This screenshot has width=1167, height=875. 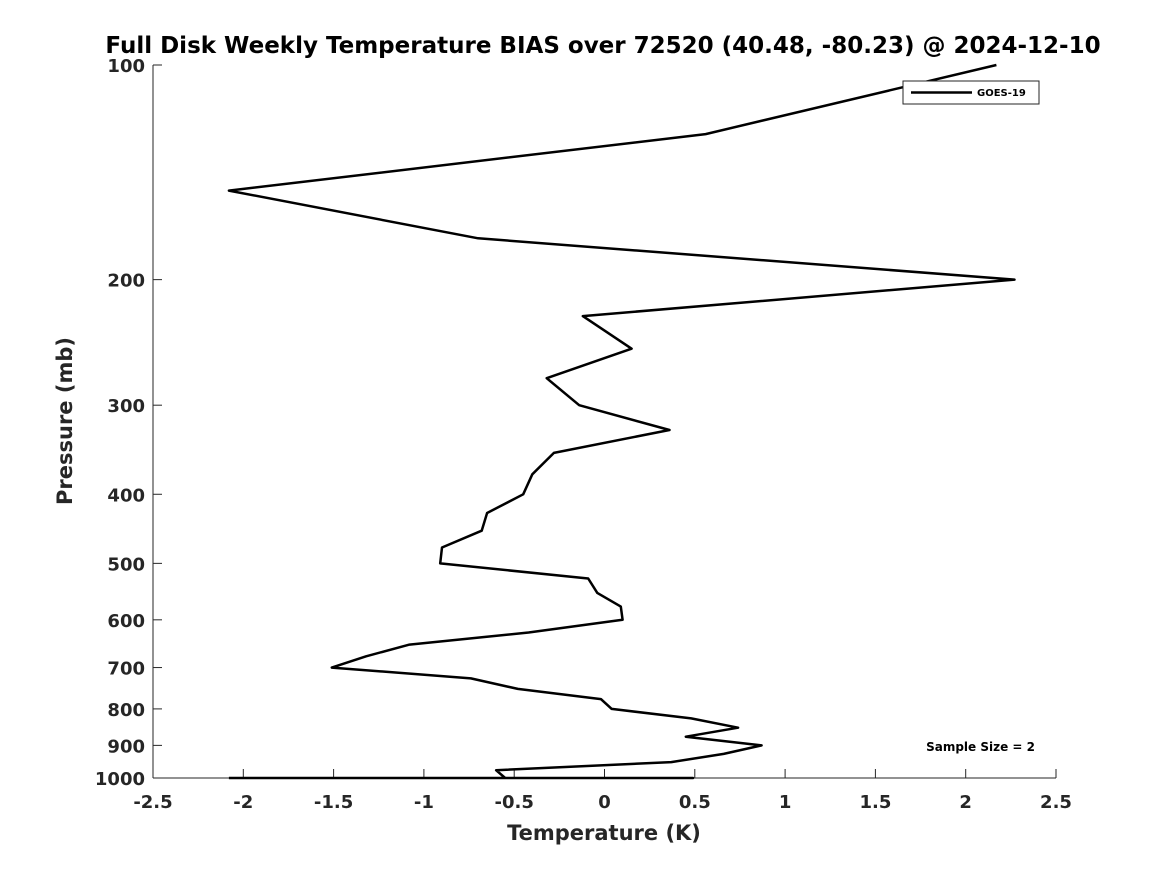 What do you see at coordinates (695, 802) in the screenshot?
I see `x-tick-label: 0.5` at bounding box center [695, 802].